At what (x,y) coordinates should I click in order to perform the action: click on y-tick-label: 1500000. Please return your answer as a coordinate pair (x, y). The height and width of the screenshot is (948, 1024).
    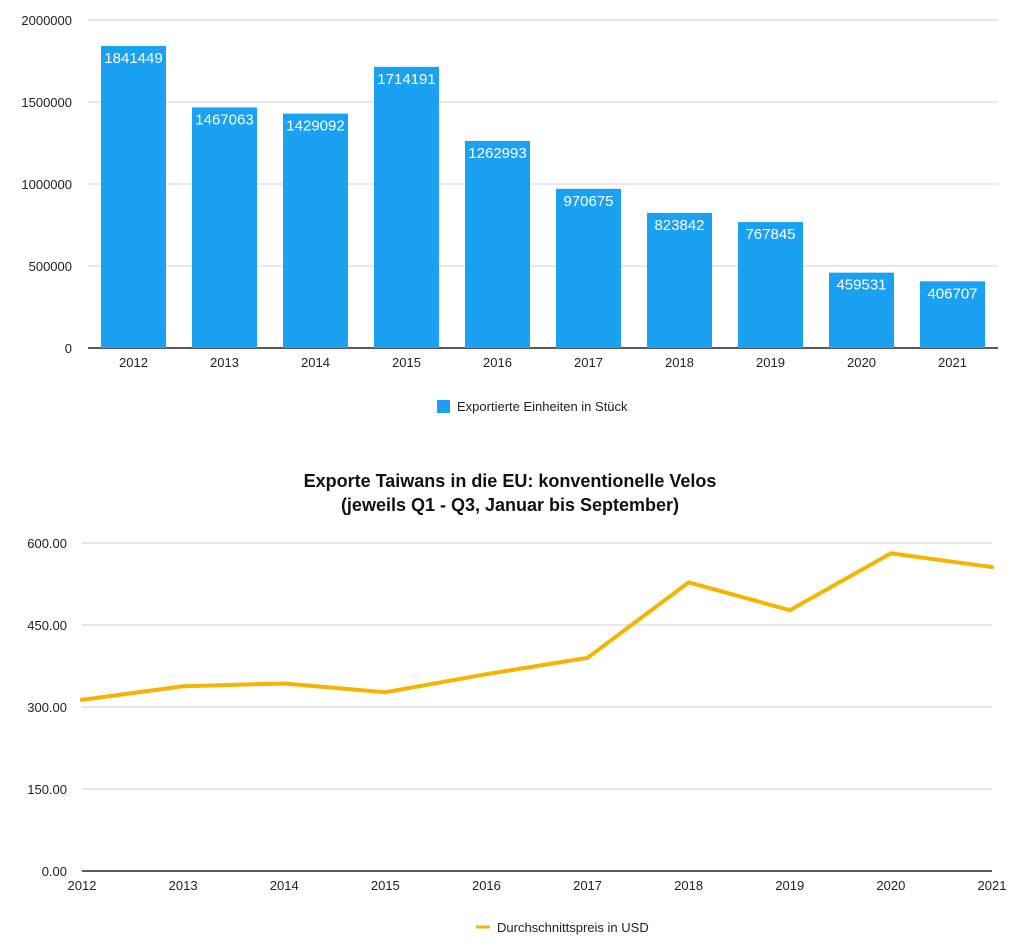
    Looking at the image, I should click on (46, 102).